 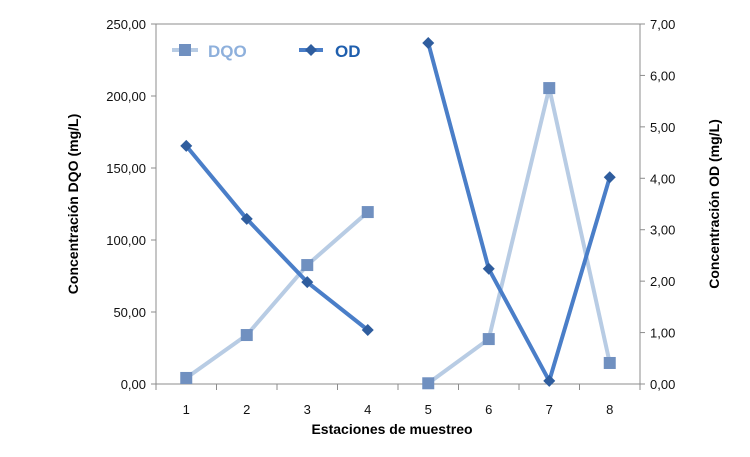 I want to click on left-tick-label: 0,00, so click(x=133, y=384).